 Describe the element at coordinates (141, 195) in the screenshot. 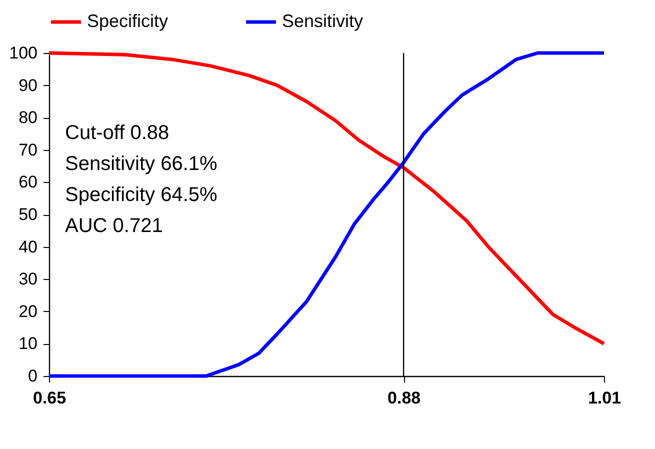

I see `annotation: Specificity 64.5%` at that location.